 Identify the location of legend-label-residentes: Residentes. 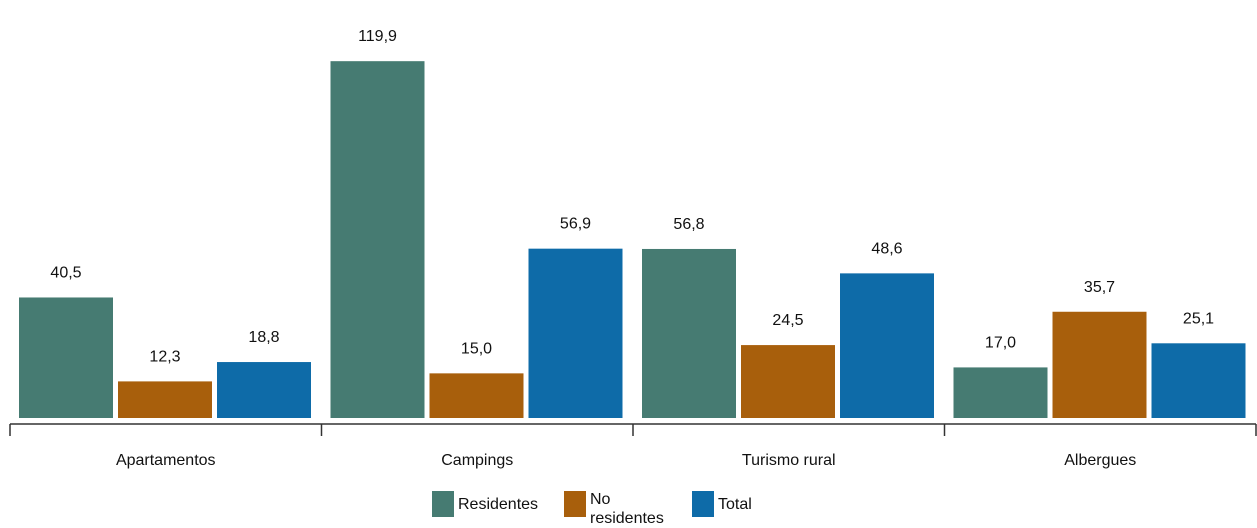
(498, 504).